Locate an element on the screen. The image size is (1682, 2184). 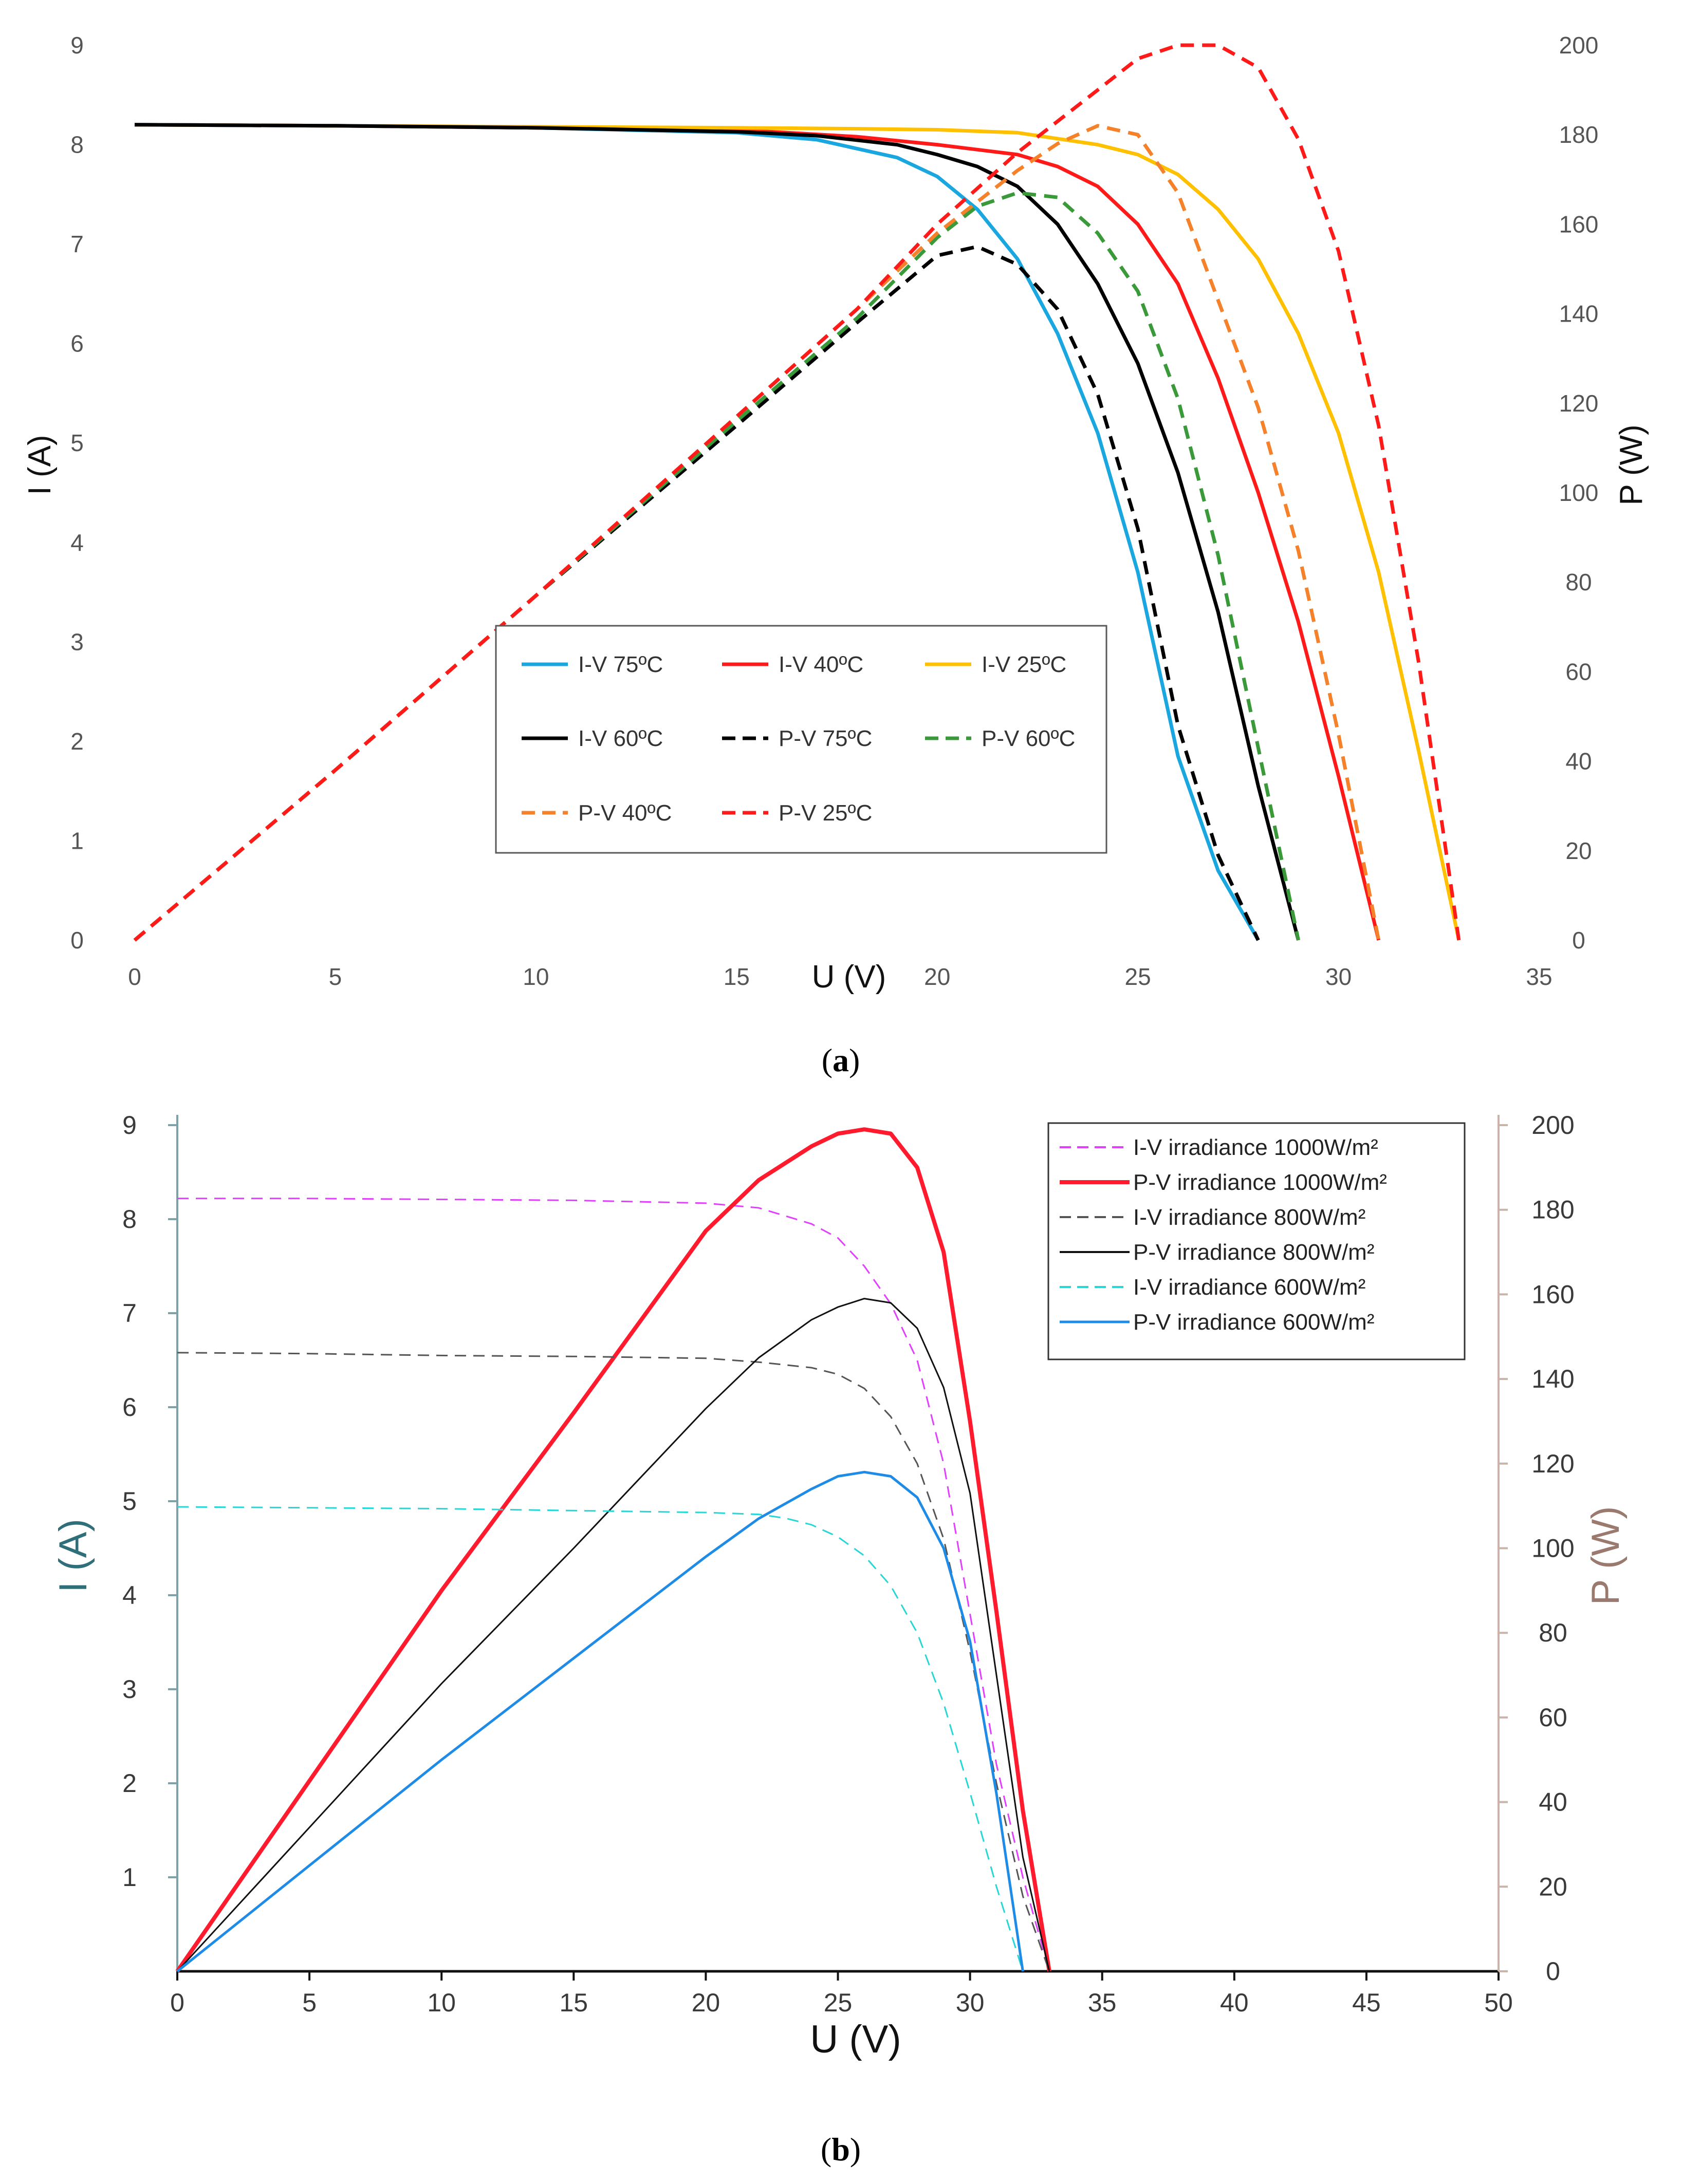
legend-label: P-V irradiance 600W/m² is located at coordinates (1253, 1322).